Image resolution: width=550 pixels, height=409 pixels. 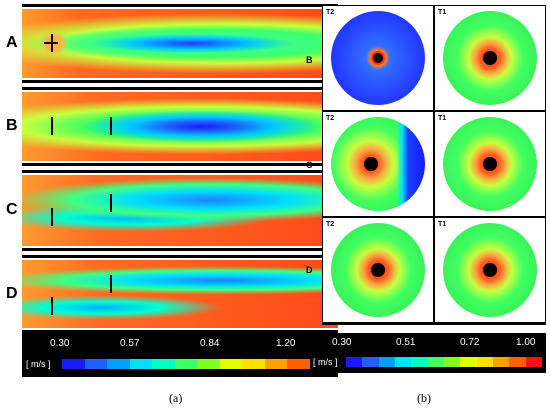 I want to click on row-label-b-c: C, so click(x=309, y=165).